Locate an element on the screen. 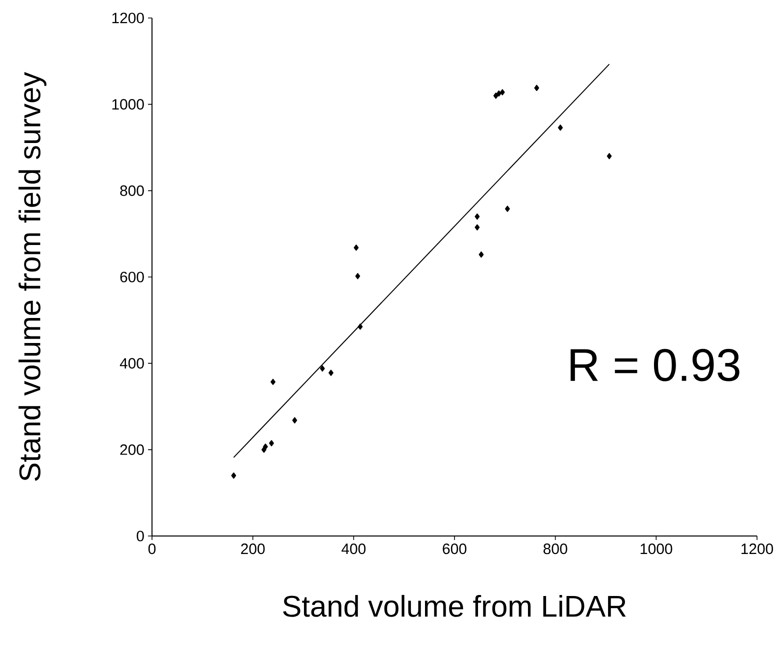 The height and width of the screenshot is (645, 784). annotation: R = 0.93 is located at coordinates (655, 365).